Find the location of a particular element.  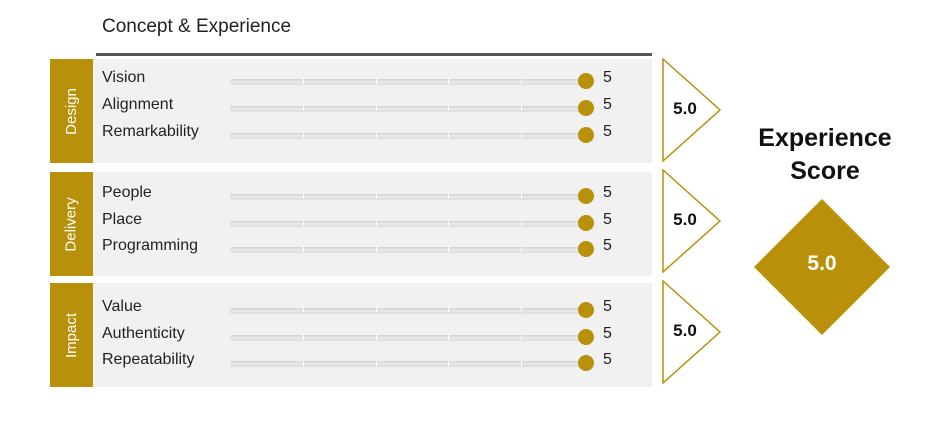

metric-label: Value is located at coordinates (122, 306).